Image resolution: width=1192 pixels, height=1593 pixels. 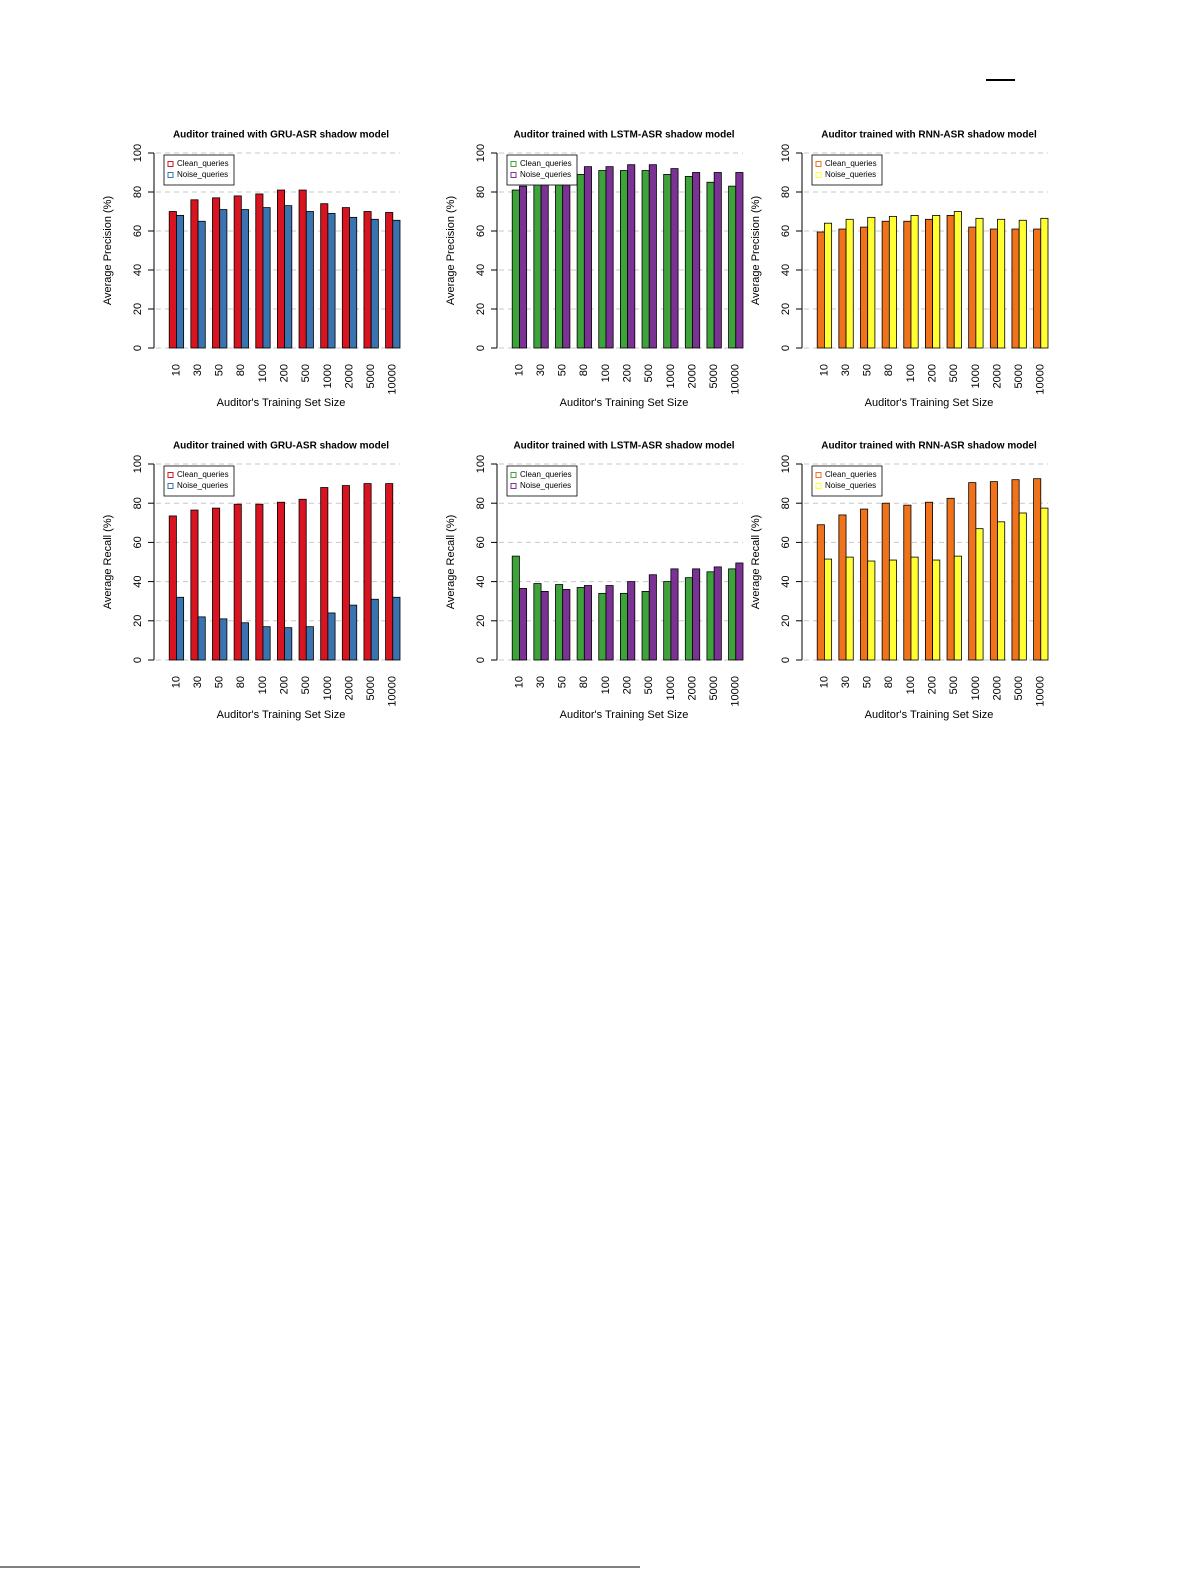 I want to click on x-tick-label: 10, so click(x=519, y=682).